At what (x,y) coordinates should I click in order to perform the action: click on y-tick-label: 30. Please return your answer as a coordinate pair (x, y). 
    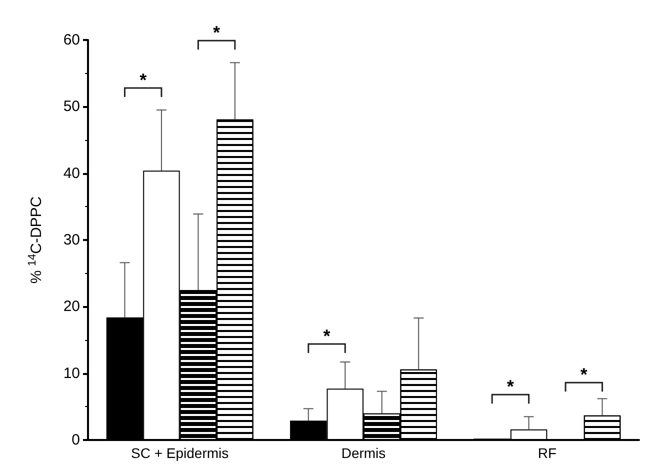
    Looking at the image, I should click on (71, 240).